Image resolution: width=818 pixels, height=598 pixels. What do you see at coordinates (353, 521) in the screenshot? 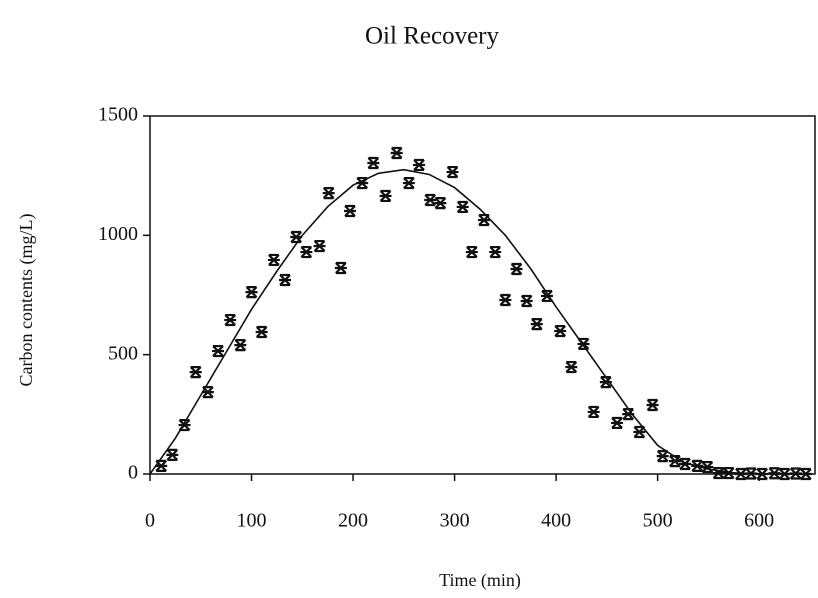
I see `x-tick-label: 200` at bounding box center [353, 521].